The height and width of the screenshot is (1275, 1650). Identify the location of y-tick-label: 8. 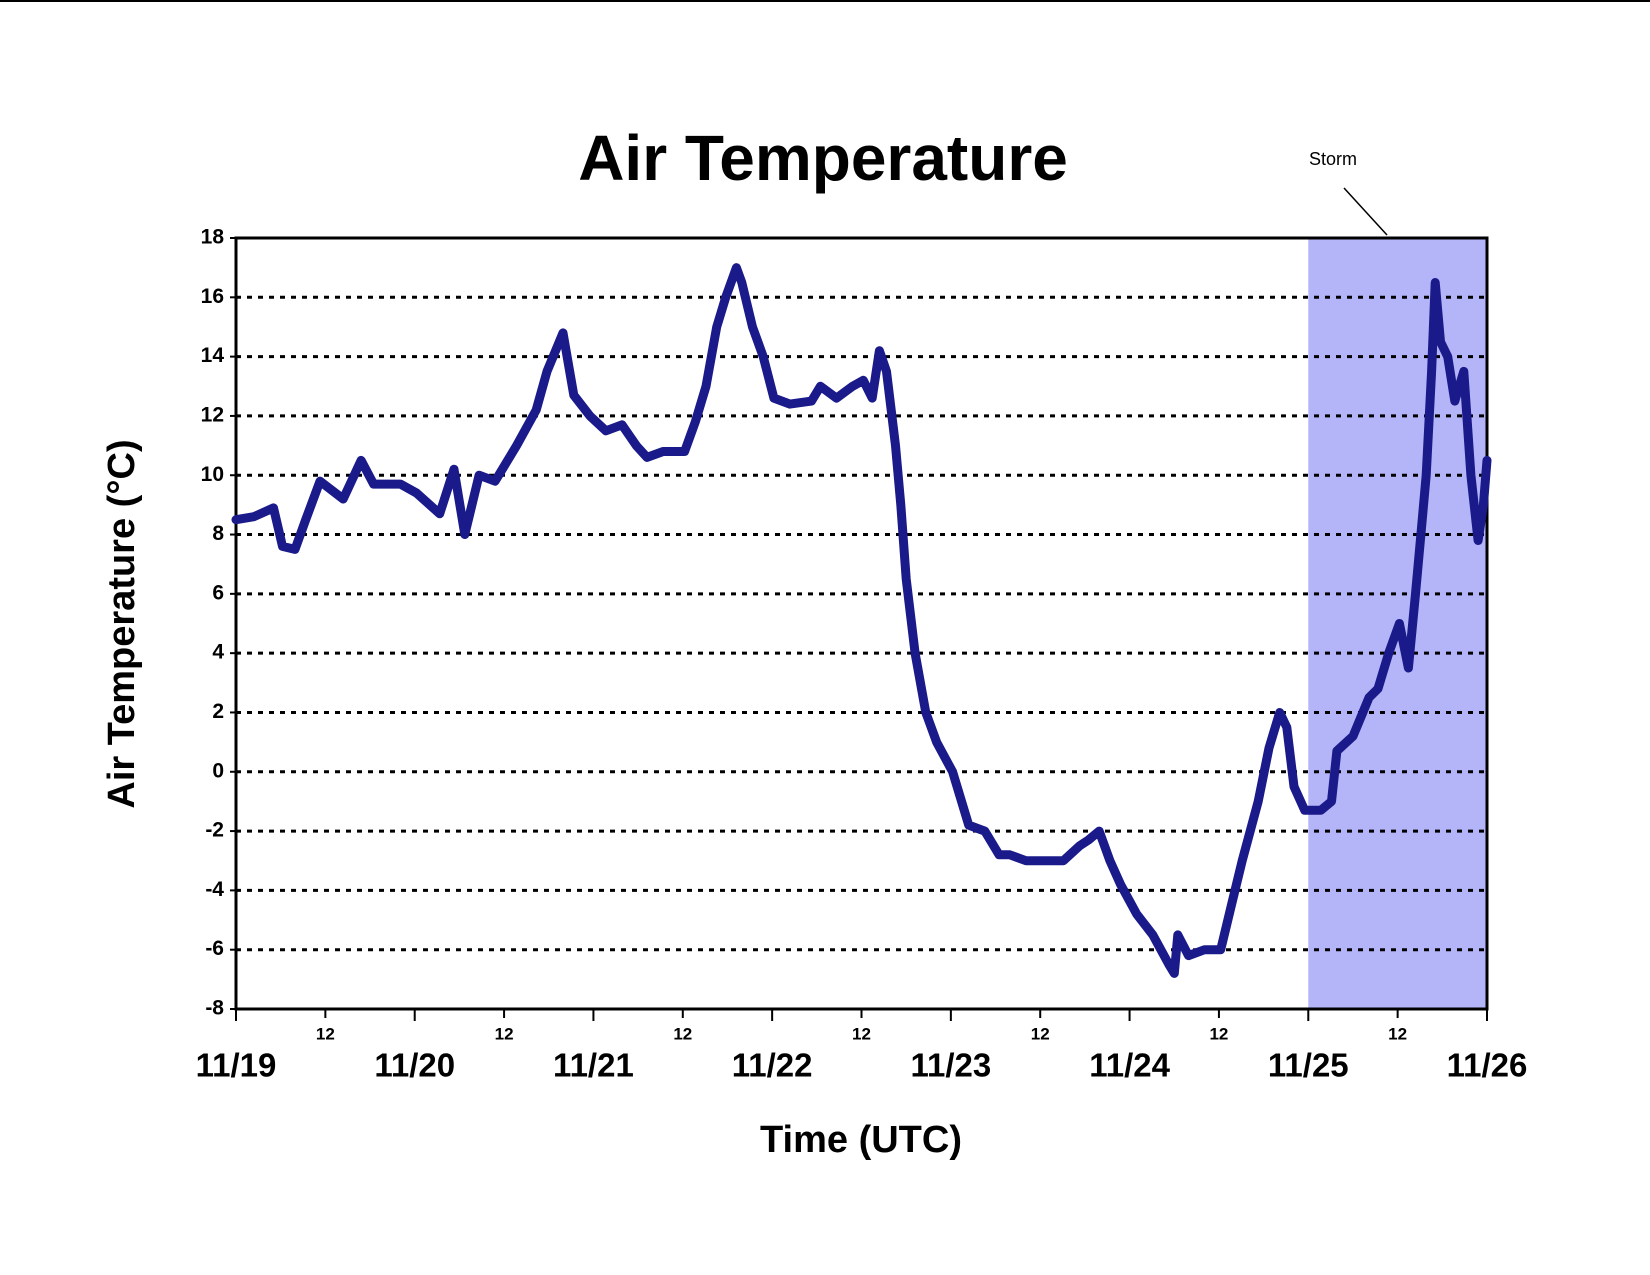
(218, 533).